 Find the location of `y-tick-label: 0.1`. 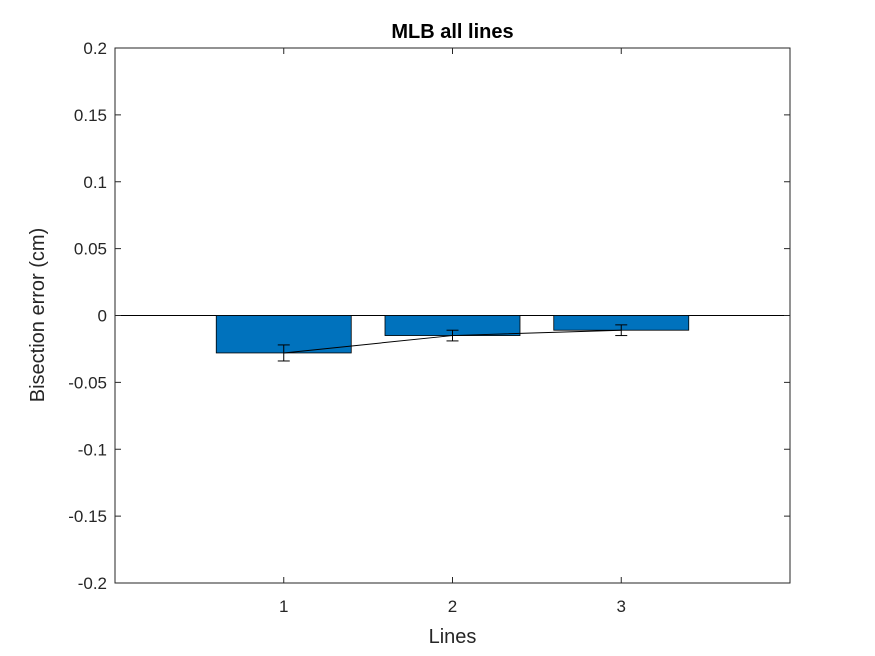

y-tick-label: 0.1 is located at coordinates (95, 182).